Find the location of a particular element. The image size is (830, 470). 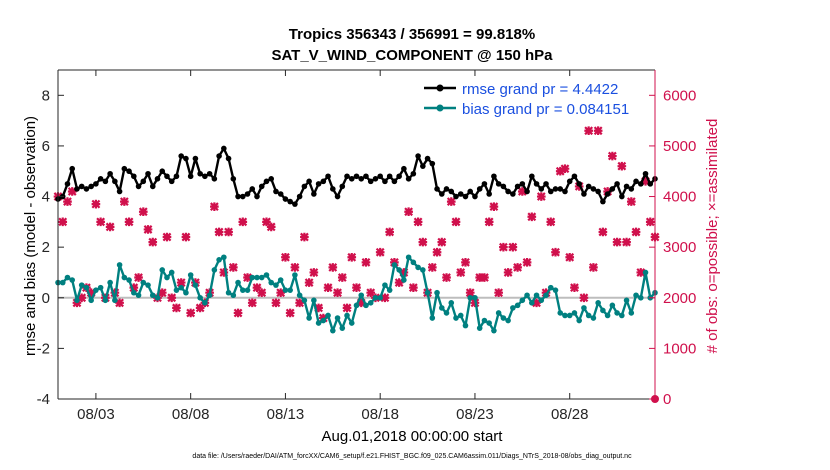

right-tick-label: 0 is located at coordinates (667, 399).